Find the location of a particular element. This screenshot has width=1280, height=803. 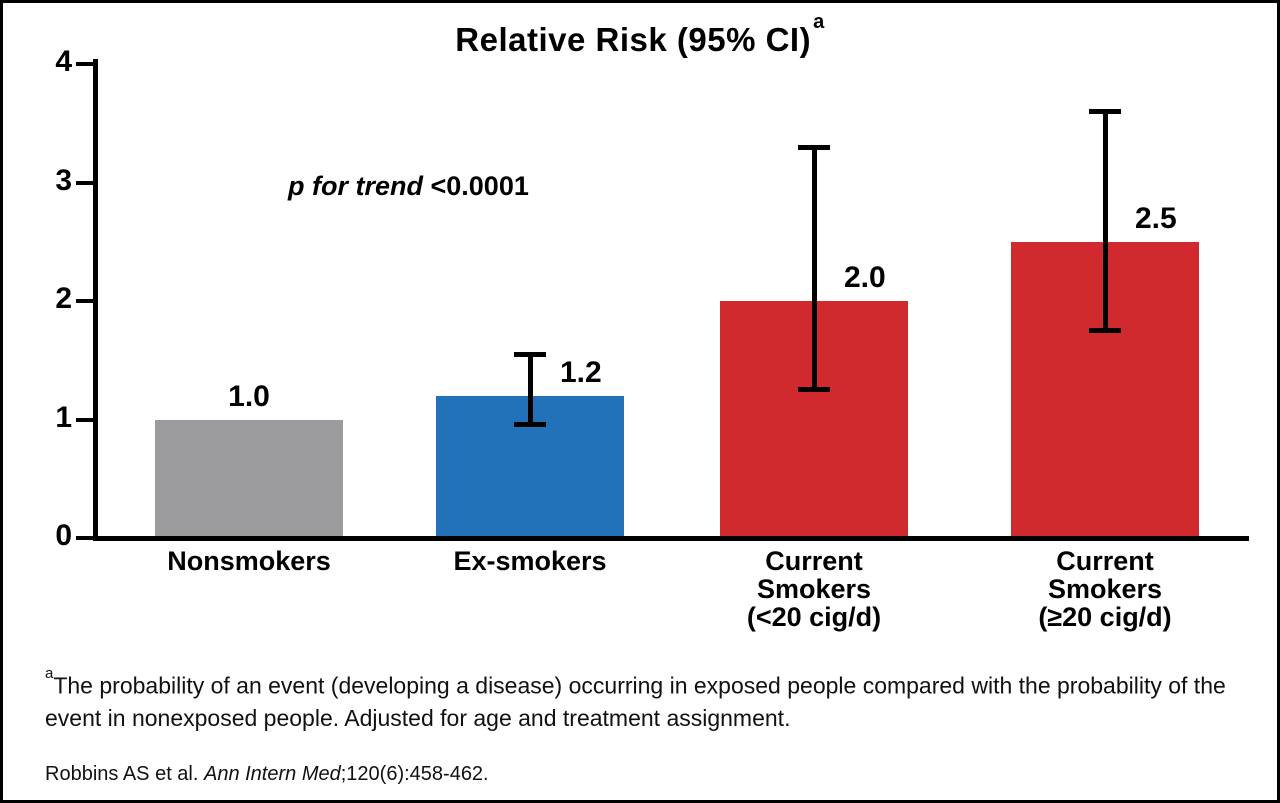

category-label-line: (≥20 cig/d) is located at coordinates (1105, 617).